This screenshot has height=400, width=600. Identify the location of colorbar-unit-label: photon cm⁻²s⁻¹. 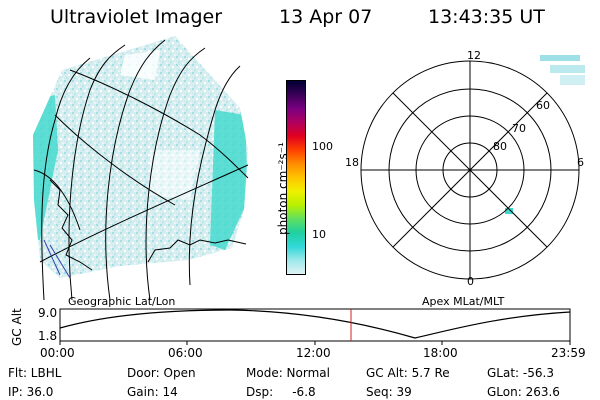
(283, 188).